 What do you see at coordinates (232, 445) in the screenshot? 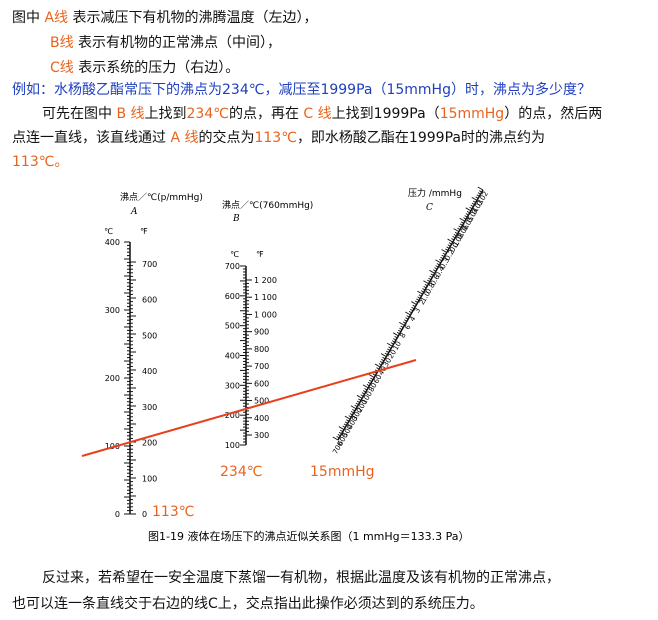
I see `scale-b-c-label: 100` at bounding box center [232, 445].